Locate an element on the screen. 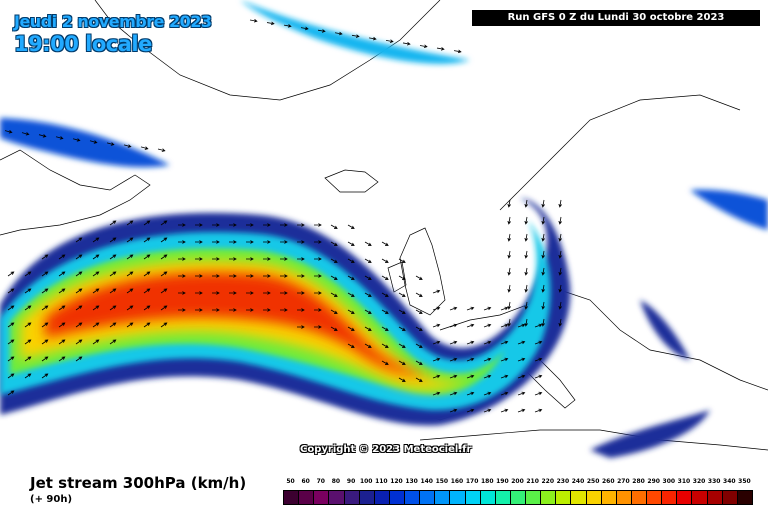 This screenshot has width=768, height=512. scale-label-290: 290 is located at coordinates (653, 481).